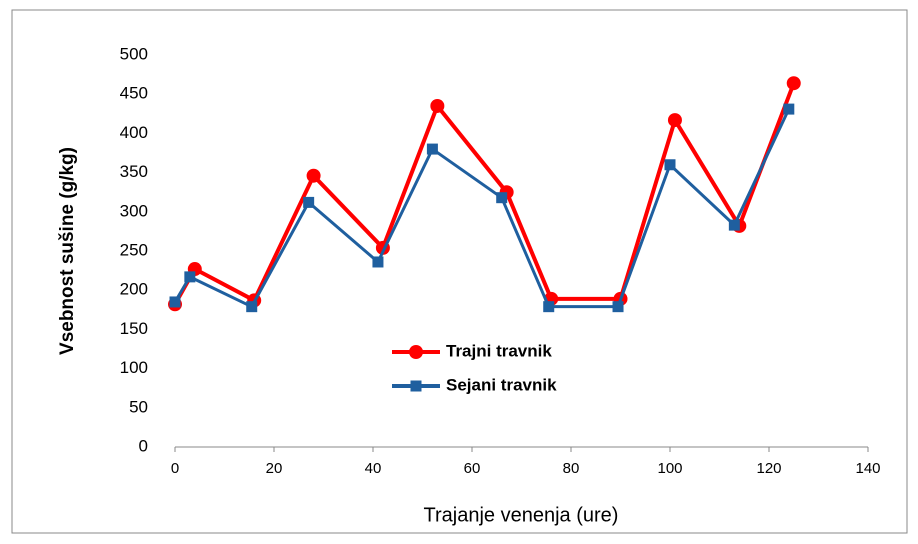  What do you see at coordinates (521, 515) in the screenshot?
I see `x-axis-title: Trajanje venenja (ure)` at bounding box center [521, 515].